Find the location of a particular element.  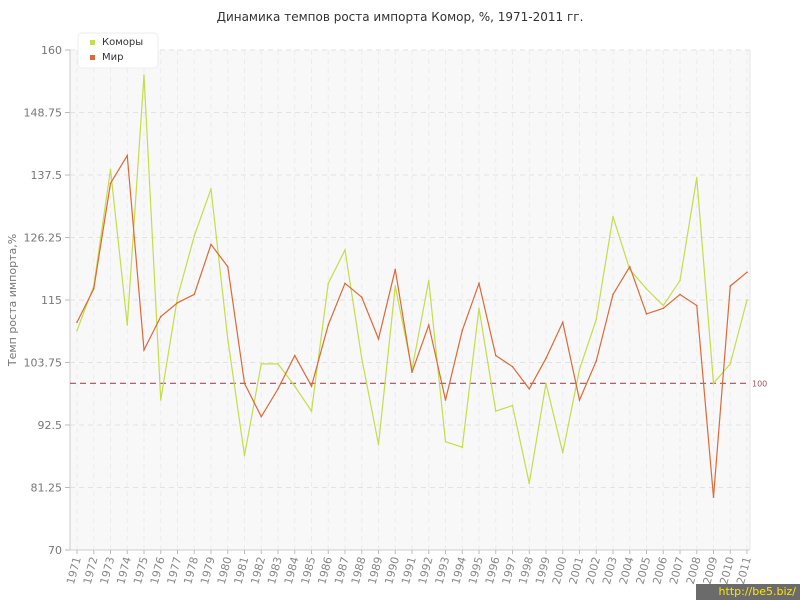

y-tick-label: 148.75 is located at coordinates (43, 113).